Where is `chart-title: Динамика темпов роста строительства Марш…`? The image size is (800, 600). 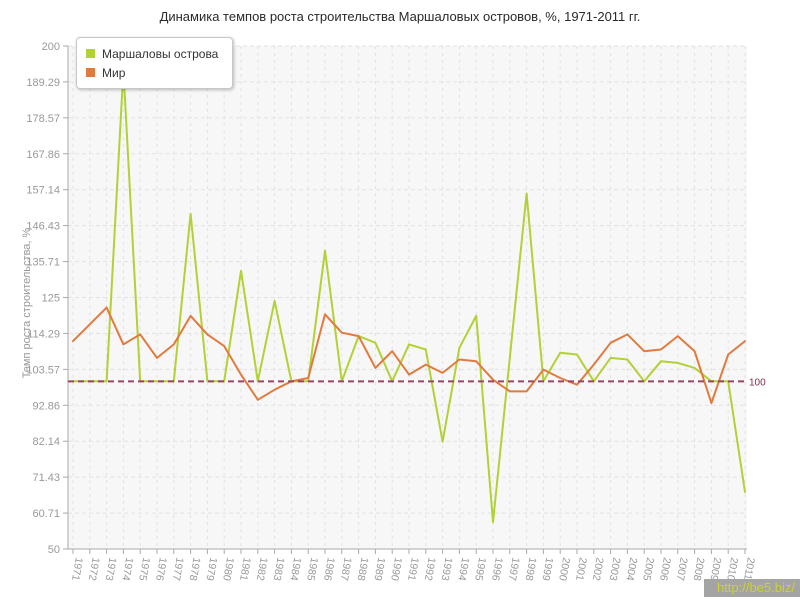
chart-title: Динамика темпов роста строительства Марш… is located at coordinates (400, 16).